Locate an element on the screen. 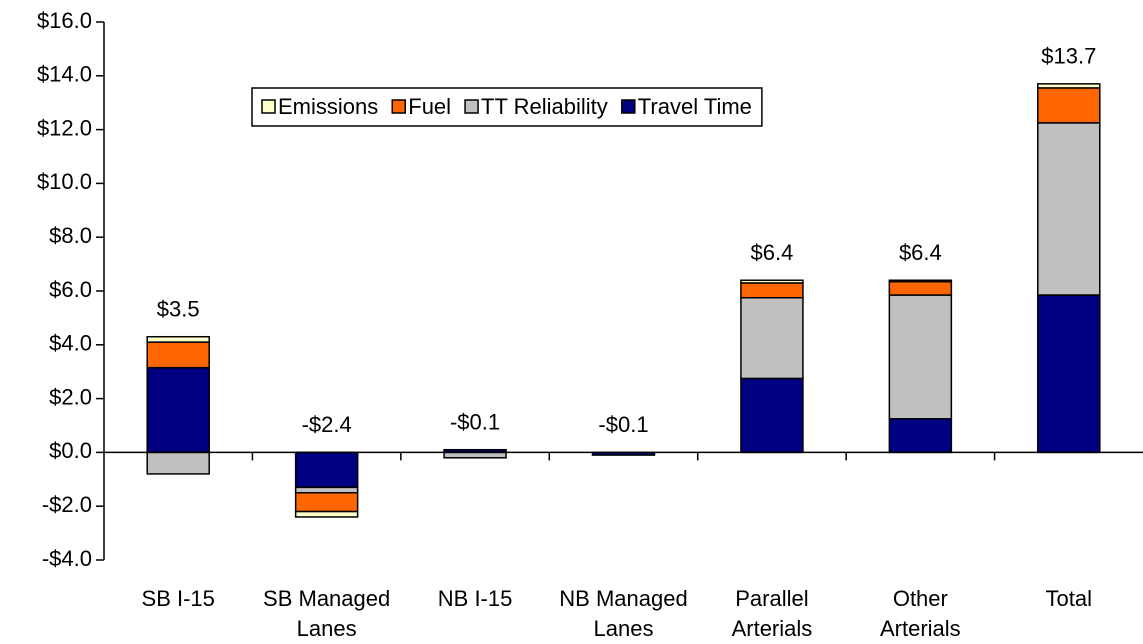 The width and height of the screenshot is (1143, 644). x-tick-label: Parallel Arterials is located at coordinates (772, 613).